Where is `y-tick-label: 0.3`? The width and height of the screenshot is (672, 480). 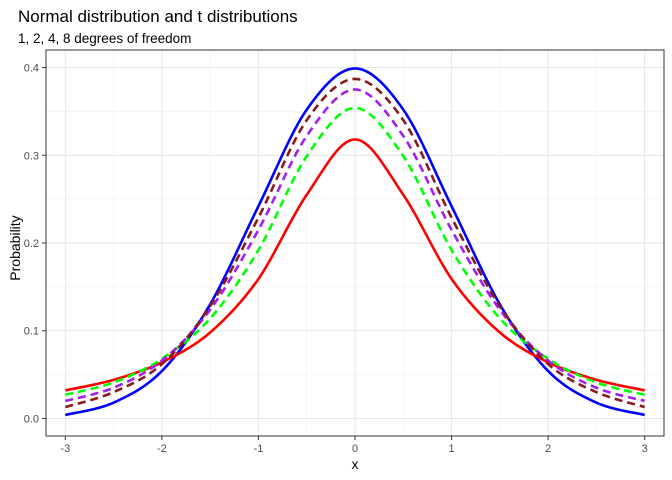 y-tick-label: 0.3 is located at coordinates (31, 156).